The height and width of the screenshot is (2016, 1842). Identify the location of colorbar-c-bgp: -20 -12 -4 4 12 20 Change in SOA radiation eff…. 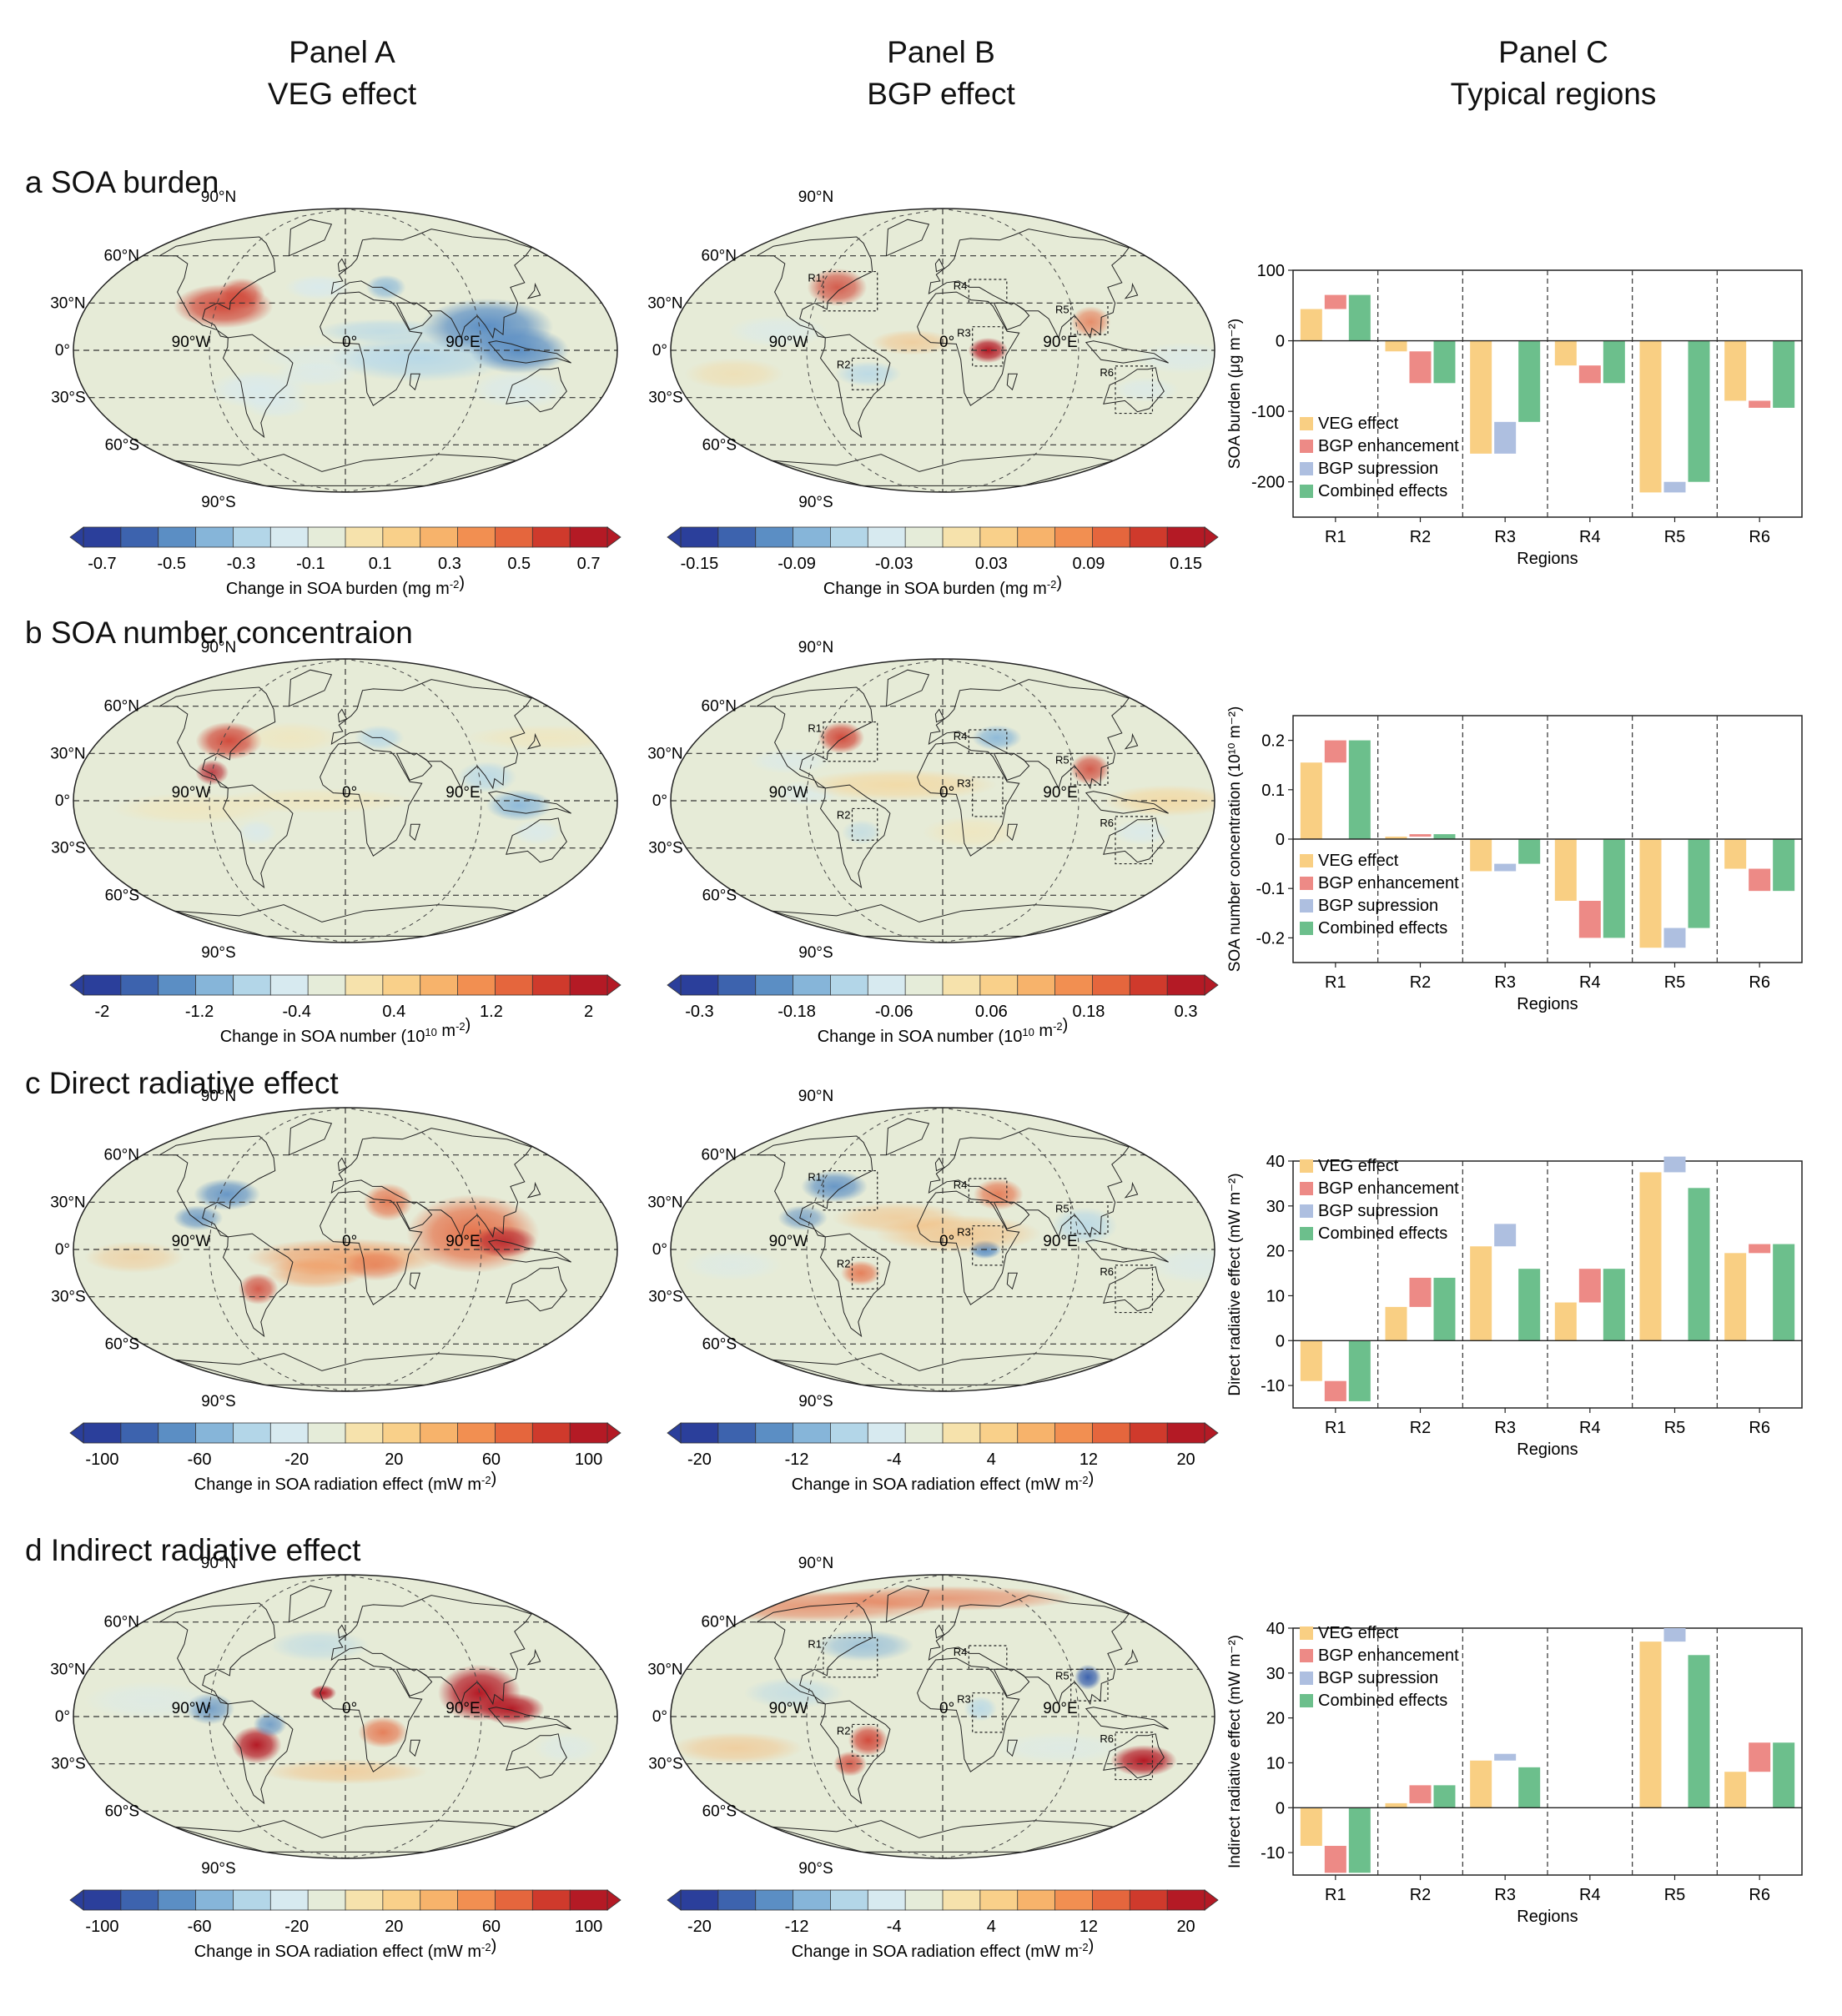
(943, 1458).